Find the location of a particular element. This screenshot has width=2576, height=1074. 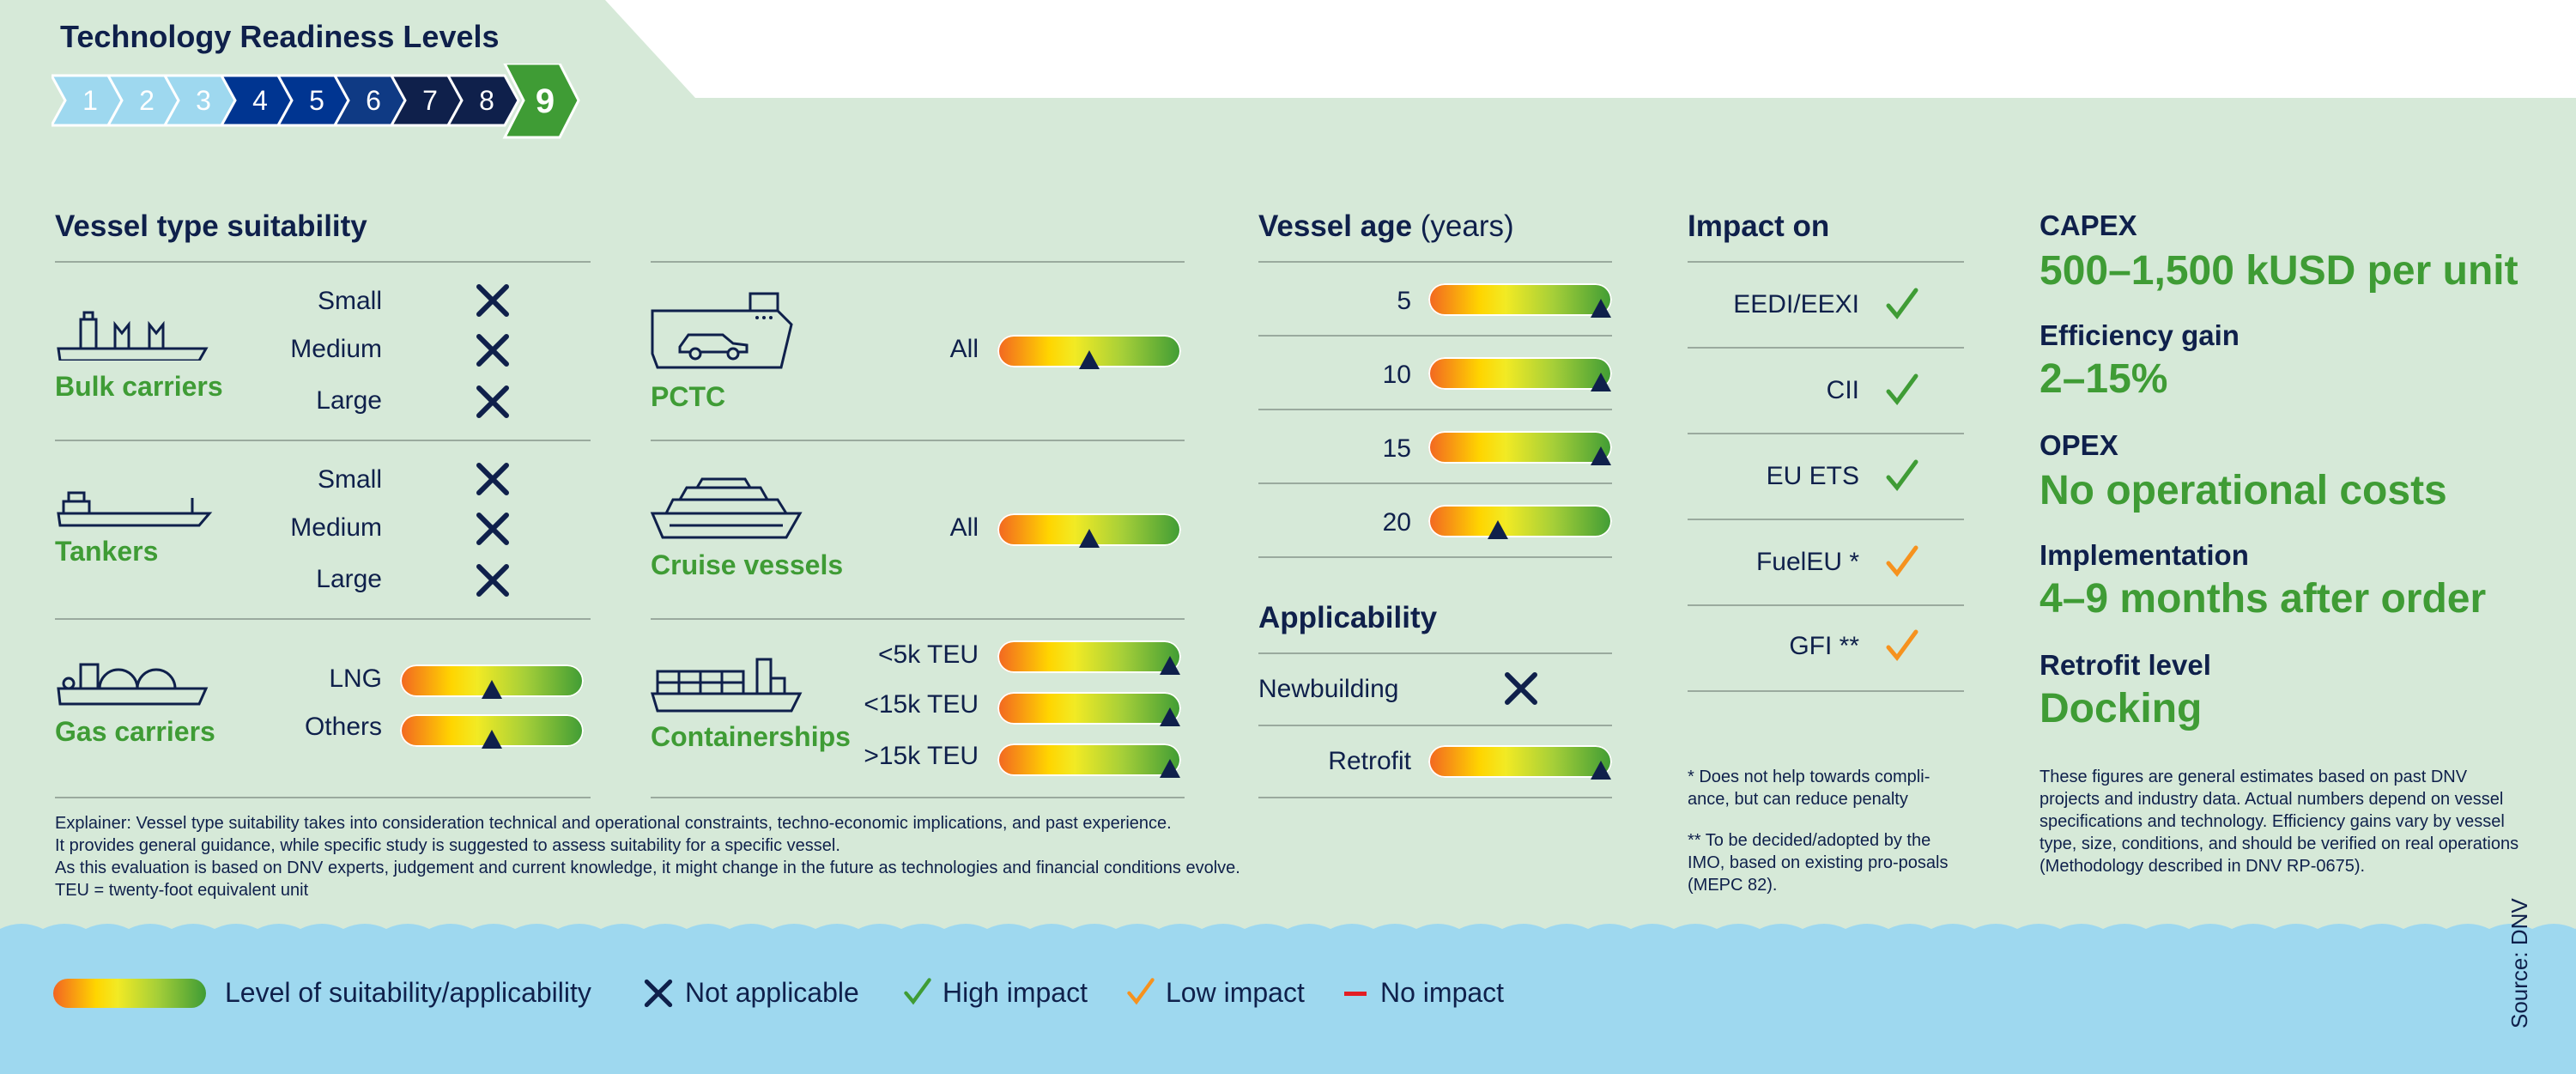

trl-level-5: 5 is located at coordinates (316, 100).